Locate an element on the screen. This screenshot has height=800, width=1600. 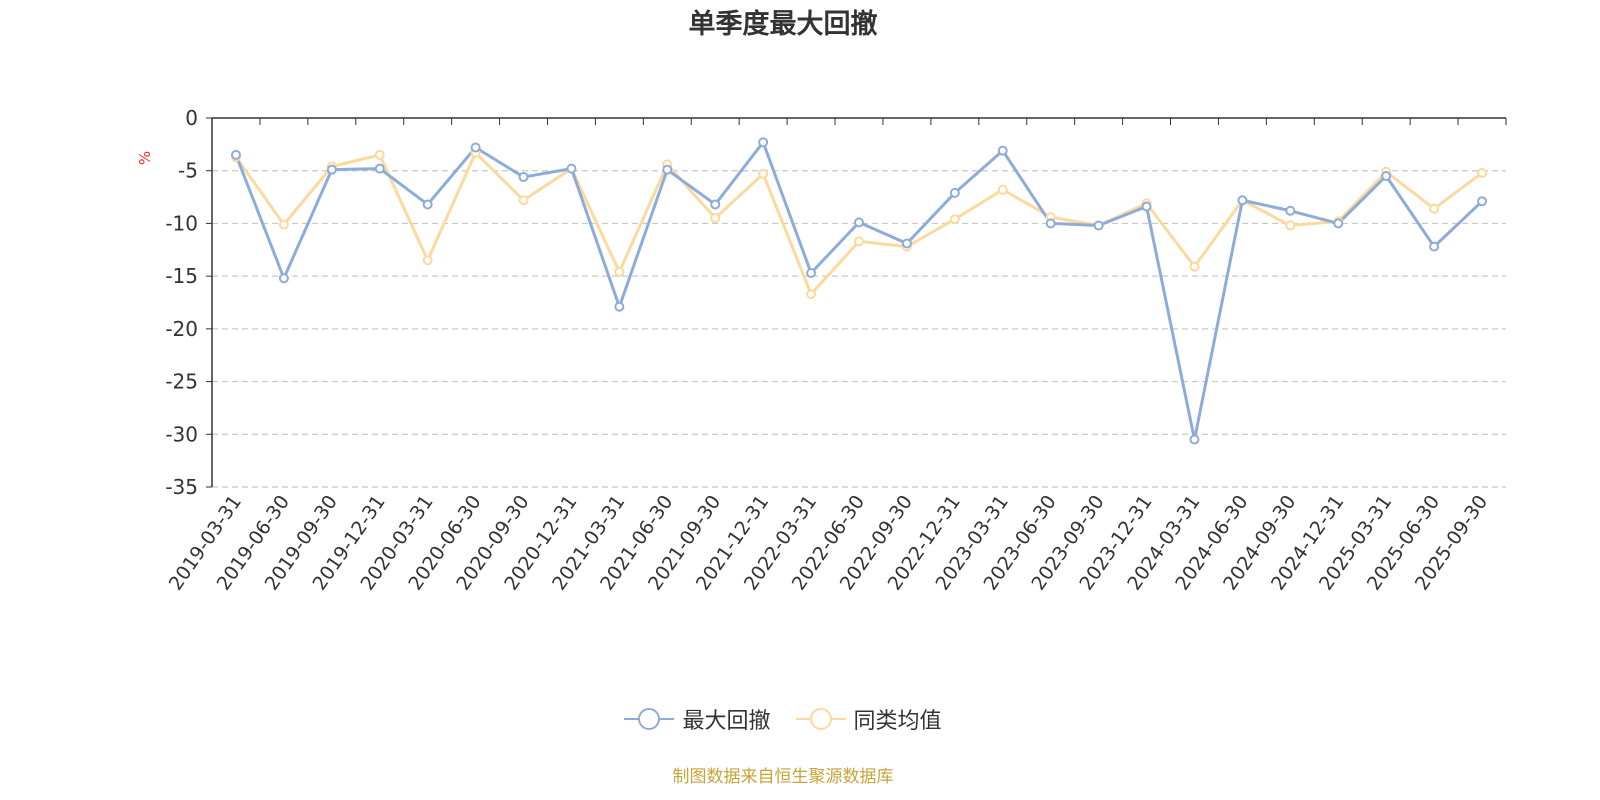
y-axis-unit-label: % is located at coordinates (145, 158).